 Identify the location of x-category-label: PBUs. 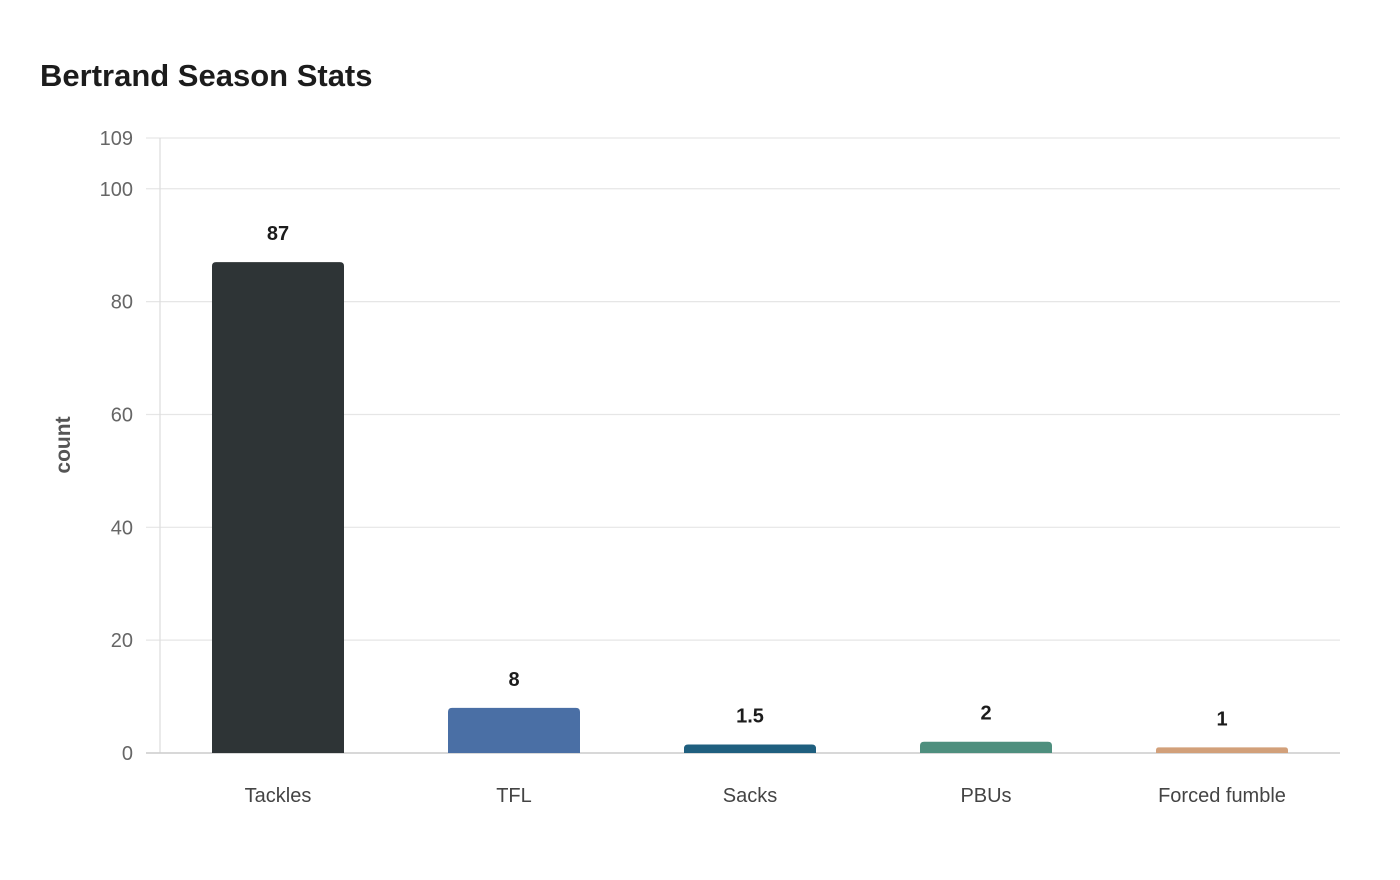
(985, 796).